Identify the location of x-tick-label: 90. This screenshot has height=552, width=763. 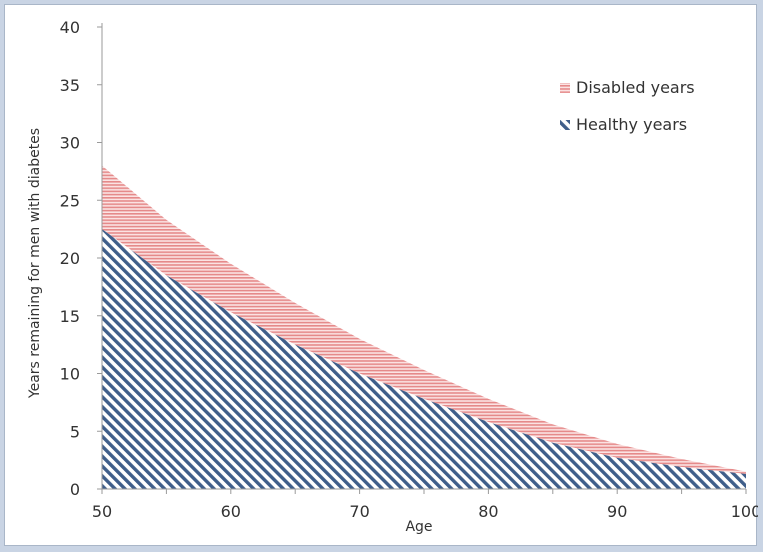
(617, 511).